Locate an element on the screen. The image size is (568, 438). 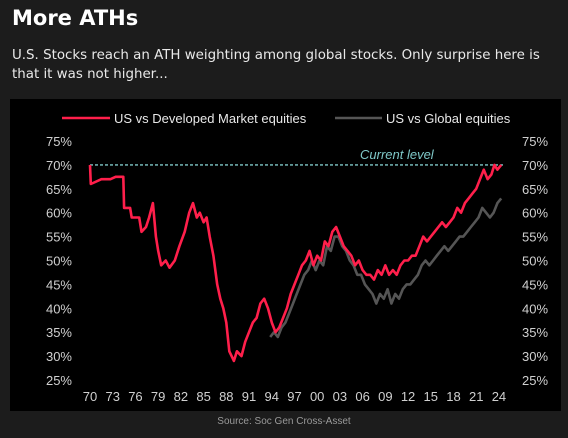
x-tick: 24 is located at coordinates (499, 396).